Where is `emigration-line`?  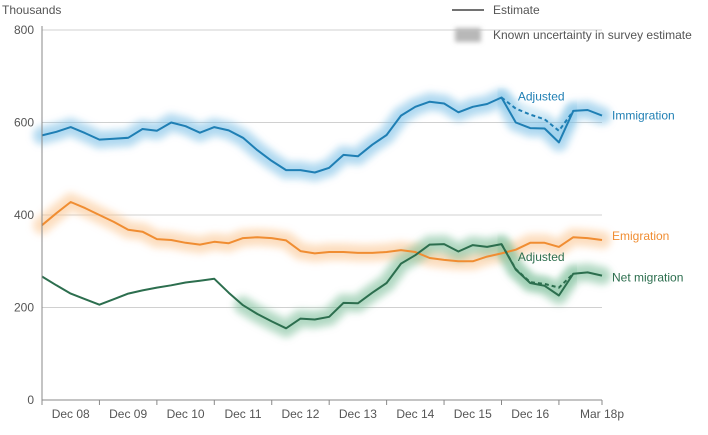 emigration-line is located at coordinates (322, 232).